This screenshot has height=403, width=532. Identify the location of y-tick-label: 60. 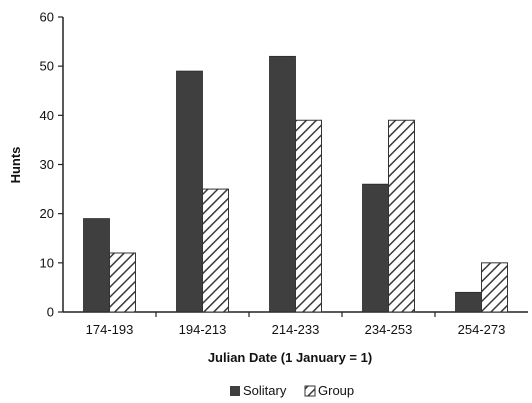
(47, 17).